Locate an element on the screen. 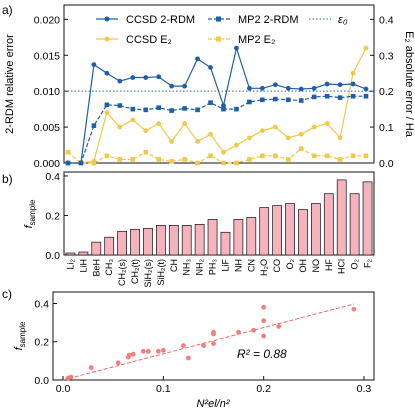 The width and height of the screenshot is (415, 417). panel-a-y2tick-label: 0.4 is located at coordinates (386, 20).